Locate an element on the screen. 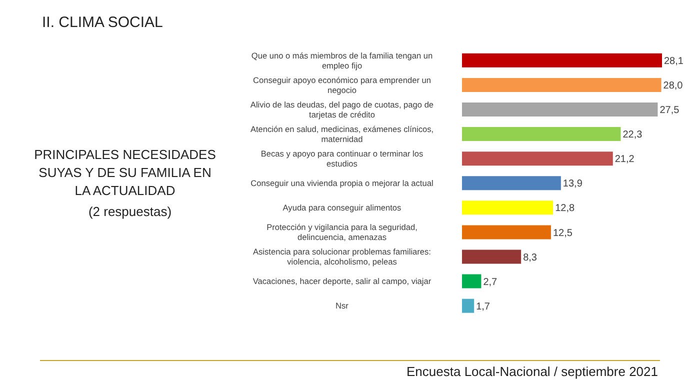 Image resolution: width=696 pixels, height=385 pixels. data-label: 22,3 is located at coordinates (632, 135).